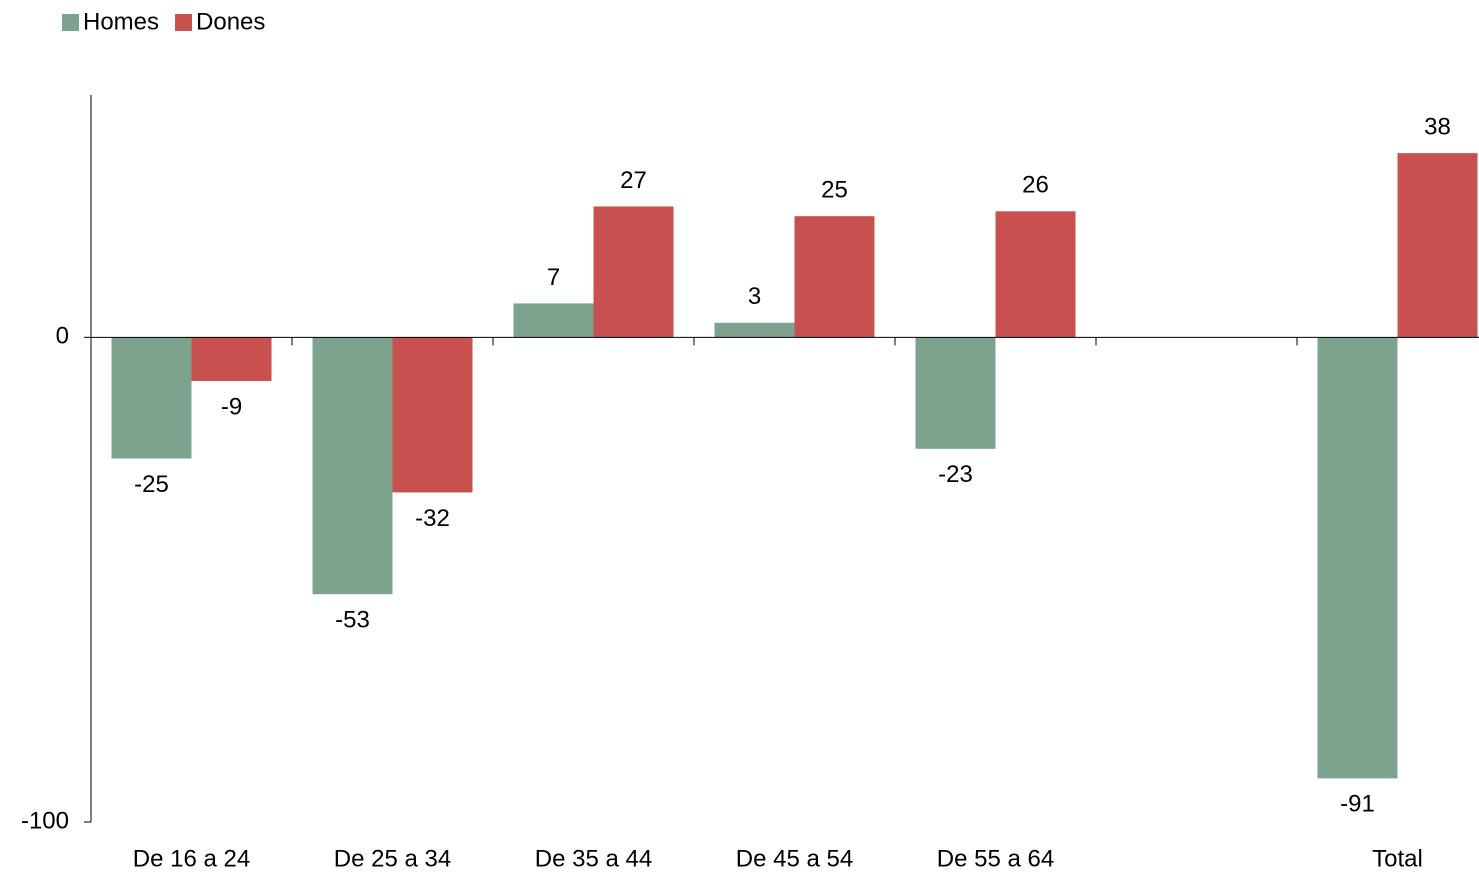 The width and height of the screenshot is (1479, 874). I want to click on data-label: 27, so click(633, 180).